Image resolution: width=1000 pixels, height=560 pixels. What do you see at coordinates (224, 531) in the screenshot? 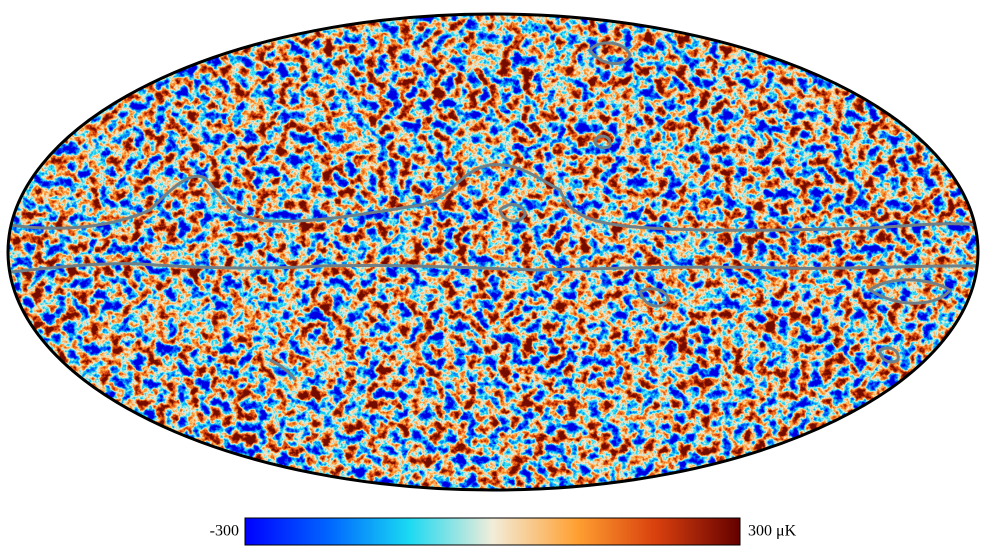
I see `colorbar-tick-label: -300` at bounding box center [224, 531].